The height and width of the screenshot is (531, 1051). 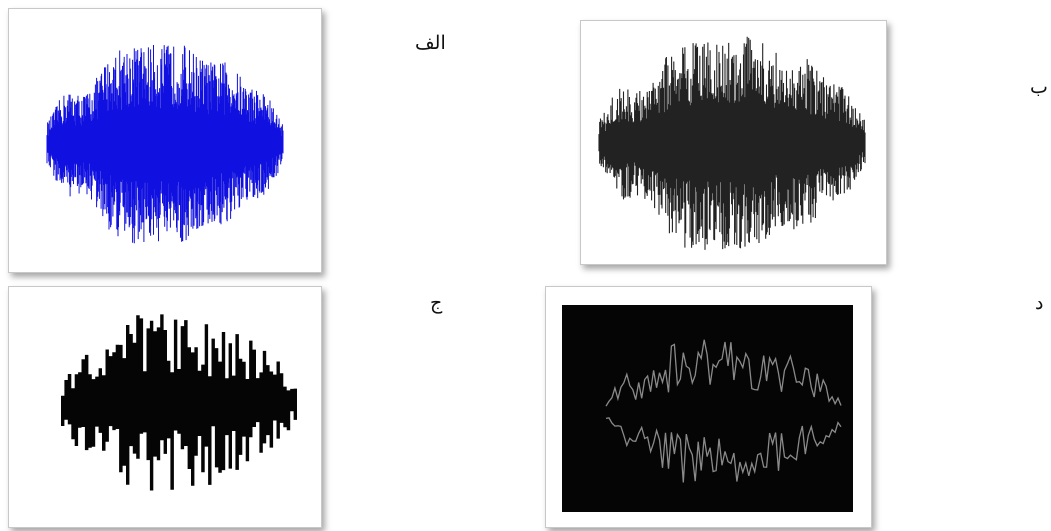 I want to click on panel-a-label: الف, so click(x=430, y=43).